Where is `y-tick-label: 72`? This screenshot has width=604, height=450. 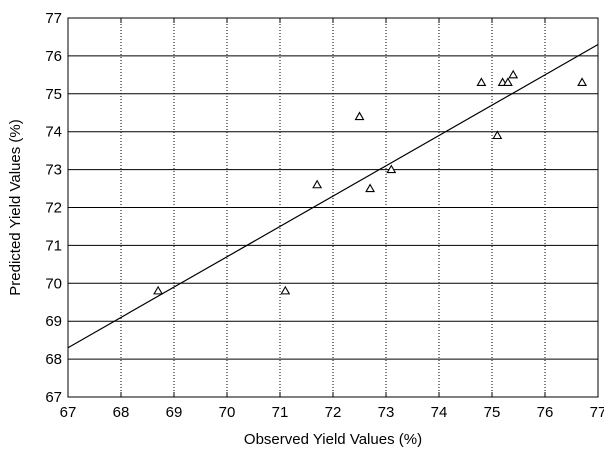 y-tick-label: 72 is located at coordinates (53, 208).